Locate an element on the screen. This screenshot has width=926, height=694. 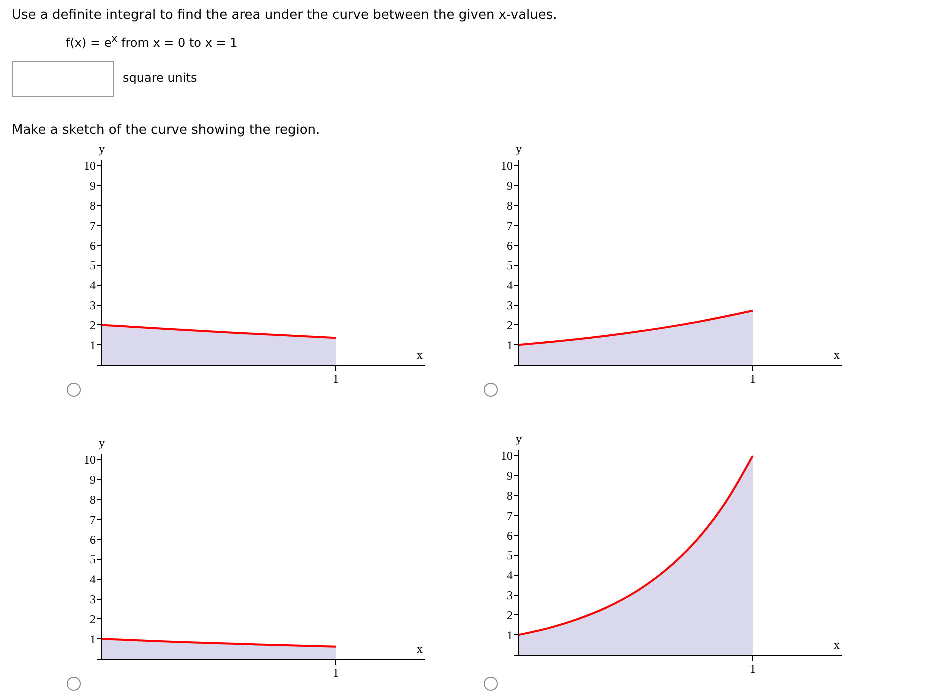
chart-subtitle: f(x) = e$^{x}$ from x = 0 to x = 1 is located at coordinates (152, 42).